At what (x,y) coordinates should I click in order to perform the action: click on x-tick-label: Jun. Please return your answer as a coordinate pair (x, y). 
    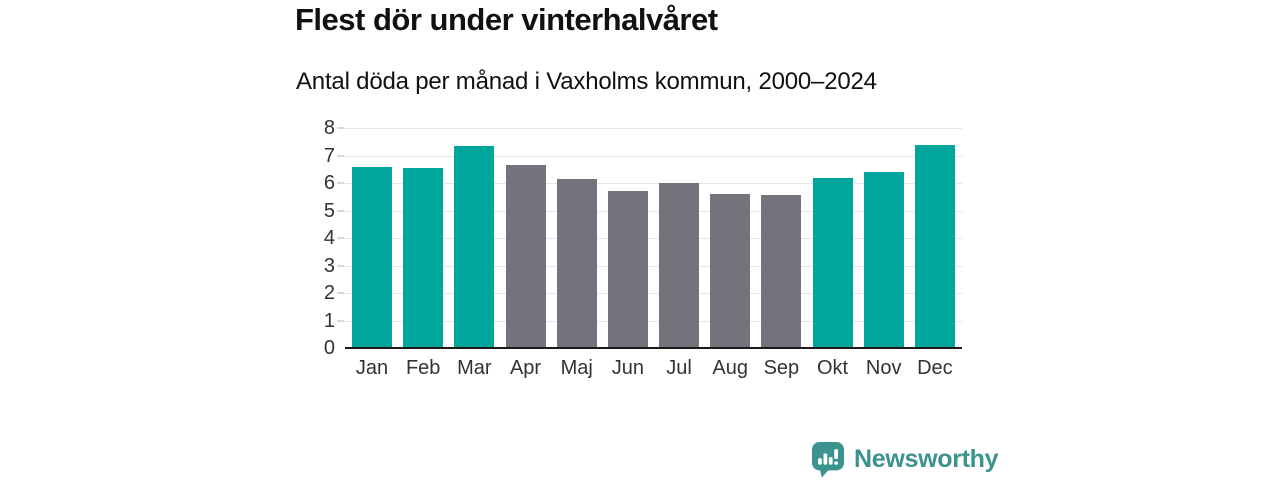
    Looking at the image, I should click on (627, 368).